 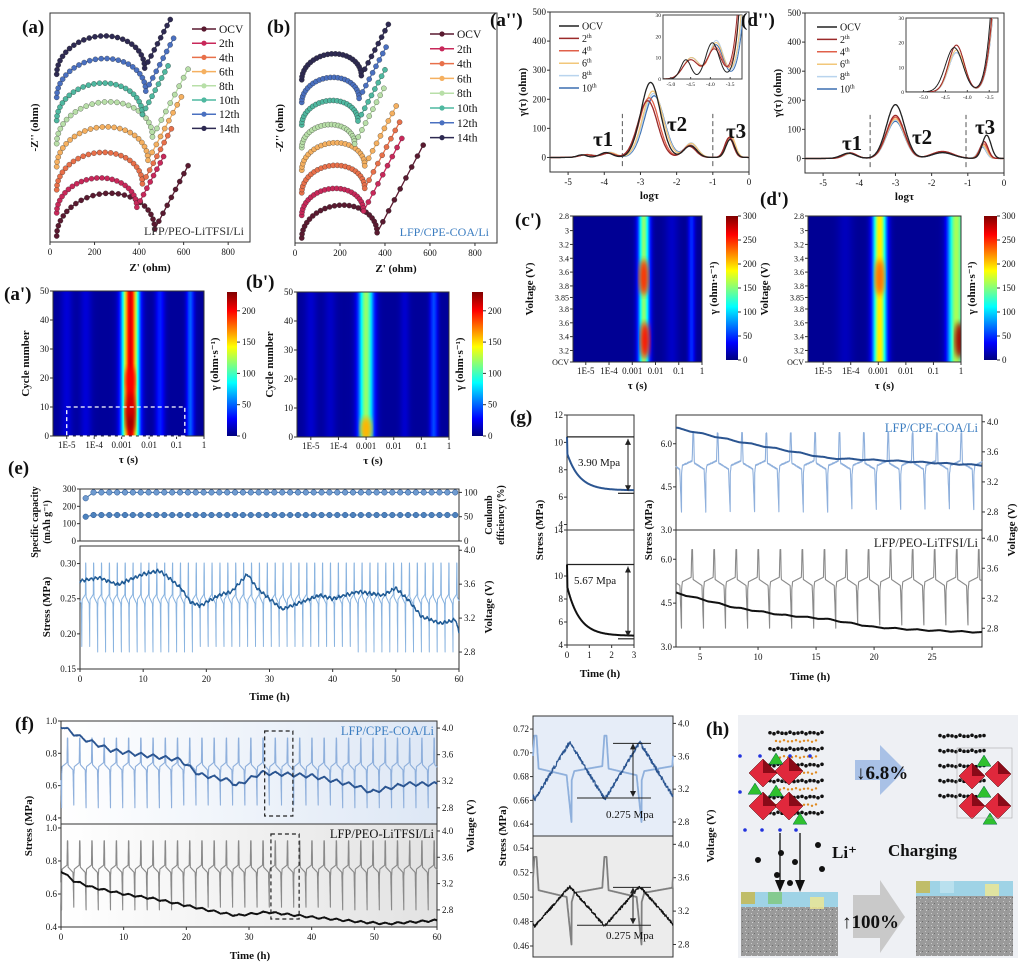 What do you see at coordinates (52, 861) in the screenshot?
I see `y-tick-label: 0.8` at bounding box center [52, 861].